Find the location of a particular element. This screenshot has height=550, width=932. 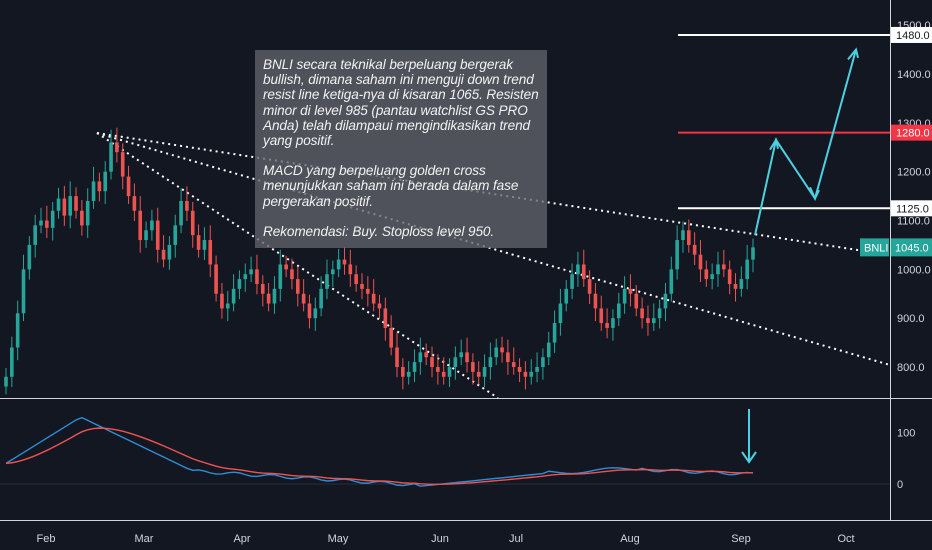

y-tick-label: 1100.0 is located at coordinates (913, 222).